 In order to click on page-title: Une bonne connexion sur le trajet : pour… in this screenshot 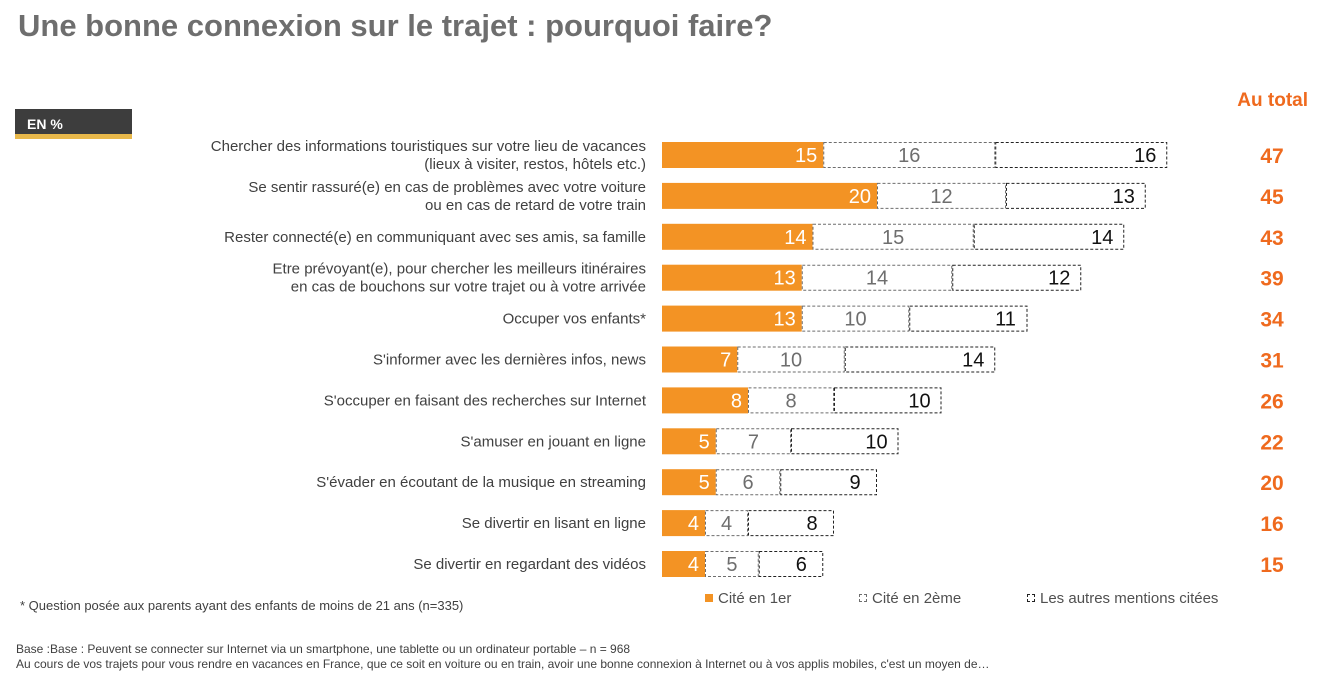, I will do `click(395, 25)`.